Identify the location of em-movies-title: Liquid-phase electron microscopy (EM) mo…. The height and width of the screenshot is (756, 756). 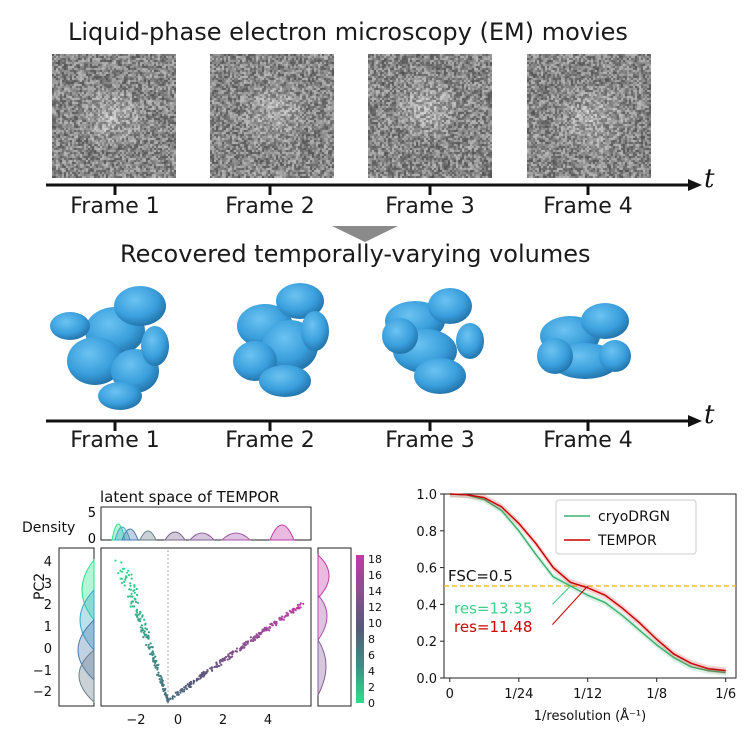
(348, 32).